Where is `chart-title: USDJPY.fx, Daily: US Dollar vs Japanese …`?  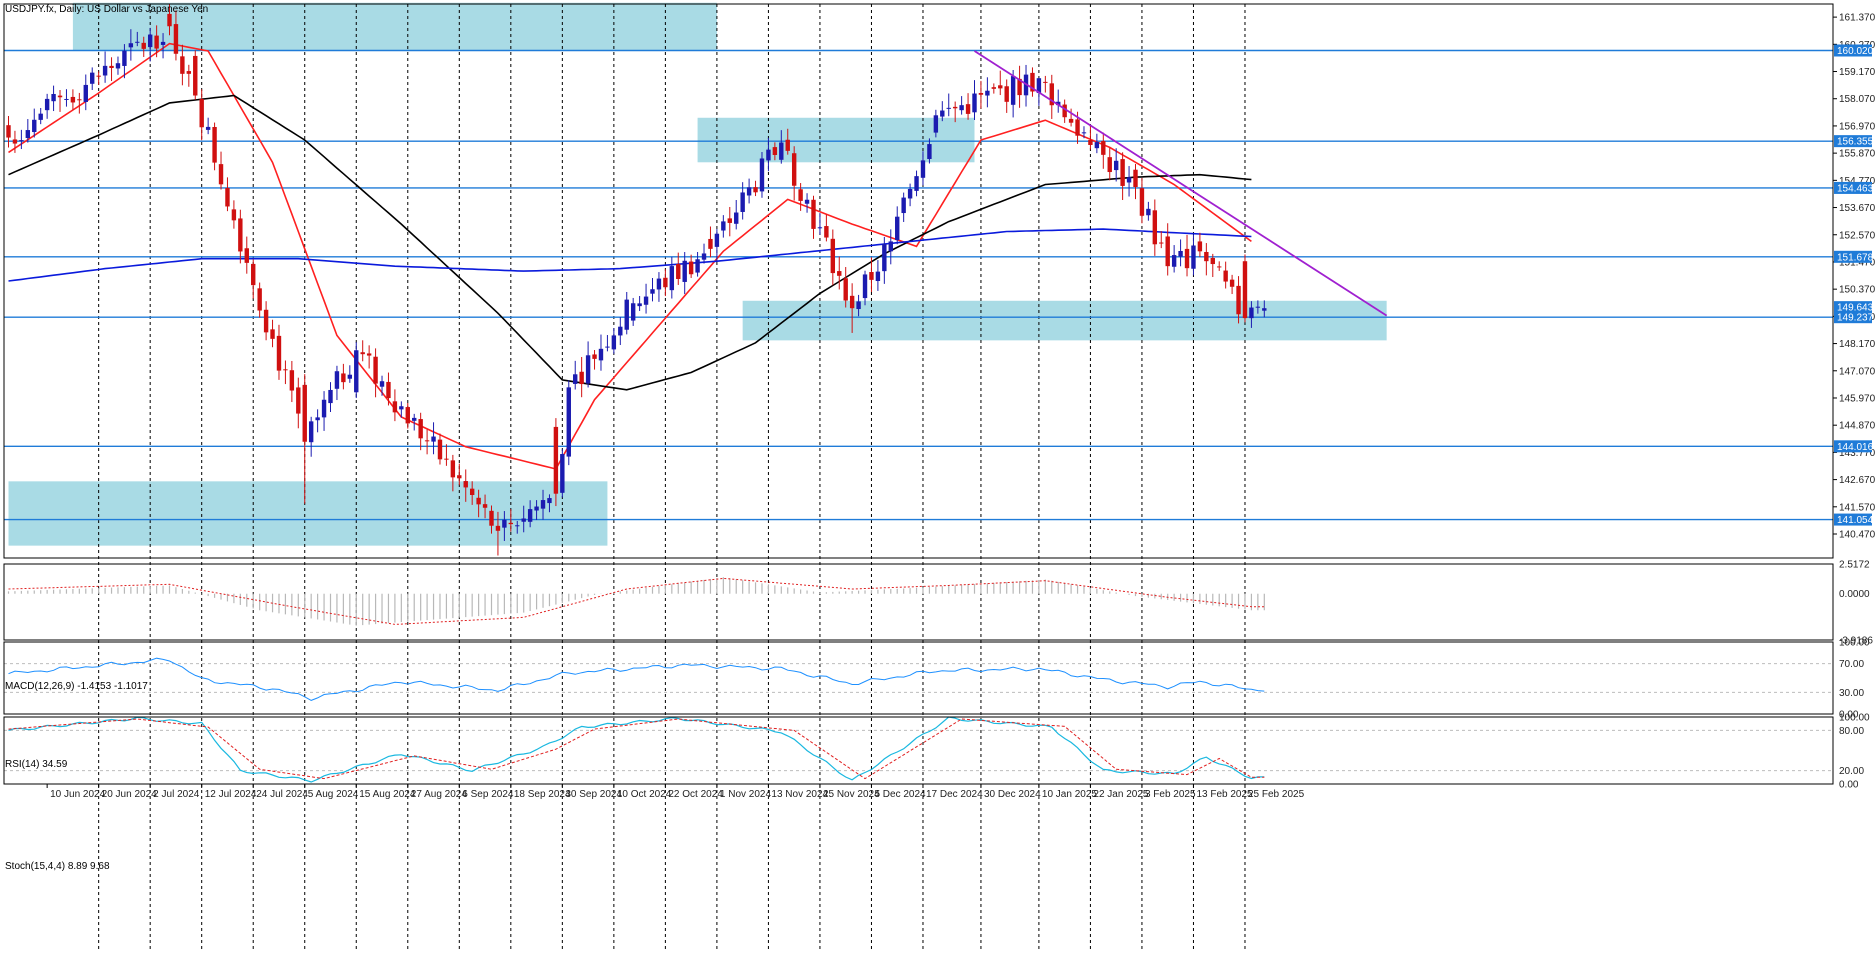
chart-title: USDJPY.fx, Daily: US Dollar vs Japanese … is located at coordinates (106, 9).